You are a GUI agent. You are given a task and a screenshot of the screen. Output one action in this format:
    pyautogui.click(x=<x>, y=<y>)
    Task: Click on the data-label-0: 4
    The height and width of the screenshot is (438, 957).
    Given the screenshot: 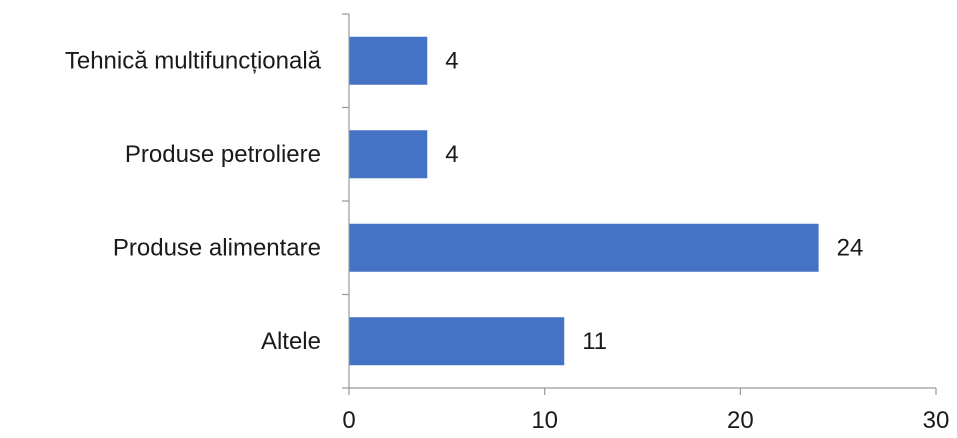 What is the action you would take?
    pyautogui.click(x=451, y=60)
    